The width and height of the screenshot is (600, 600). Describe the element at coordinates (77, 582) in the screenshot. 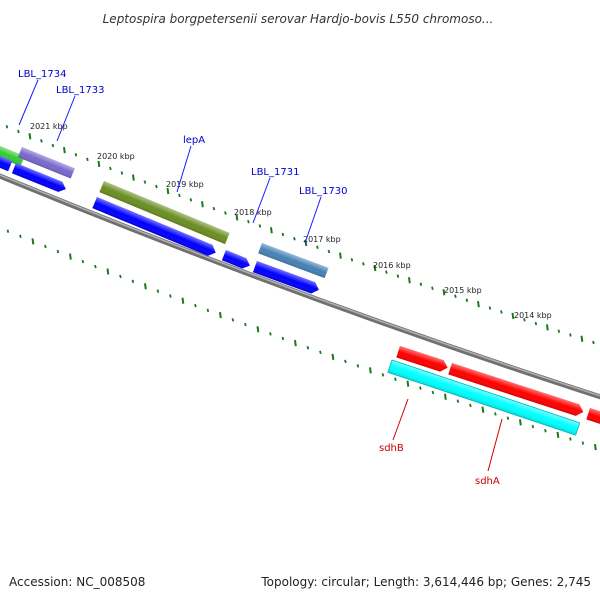

I see `accession-text: Accession: NC_008508` at that location.